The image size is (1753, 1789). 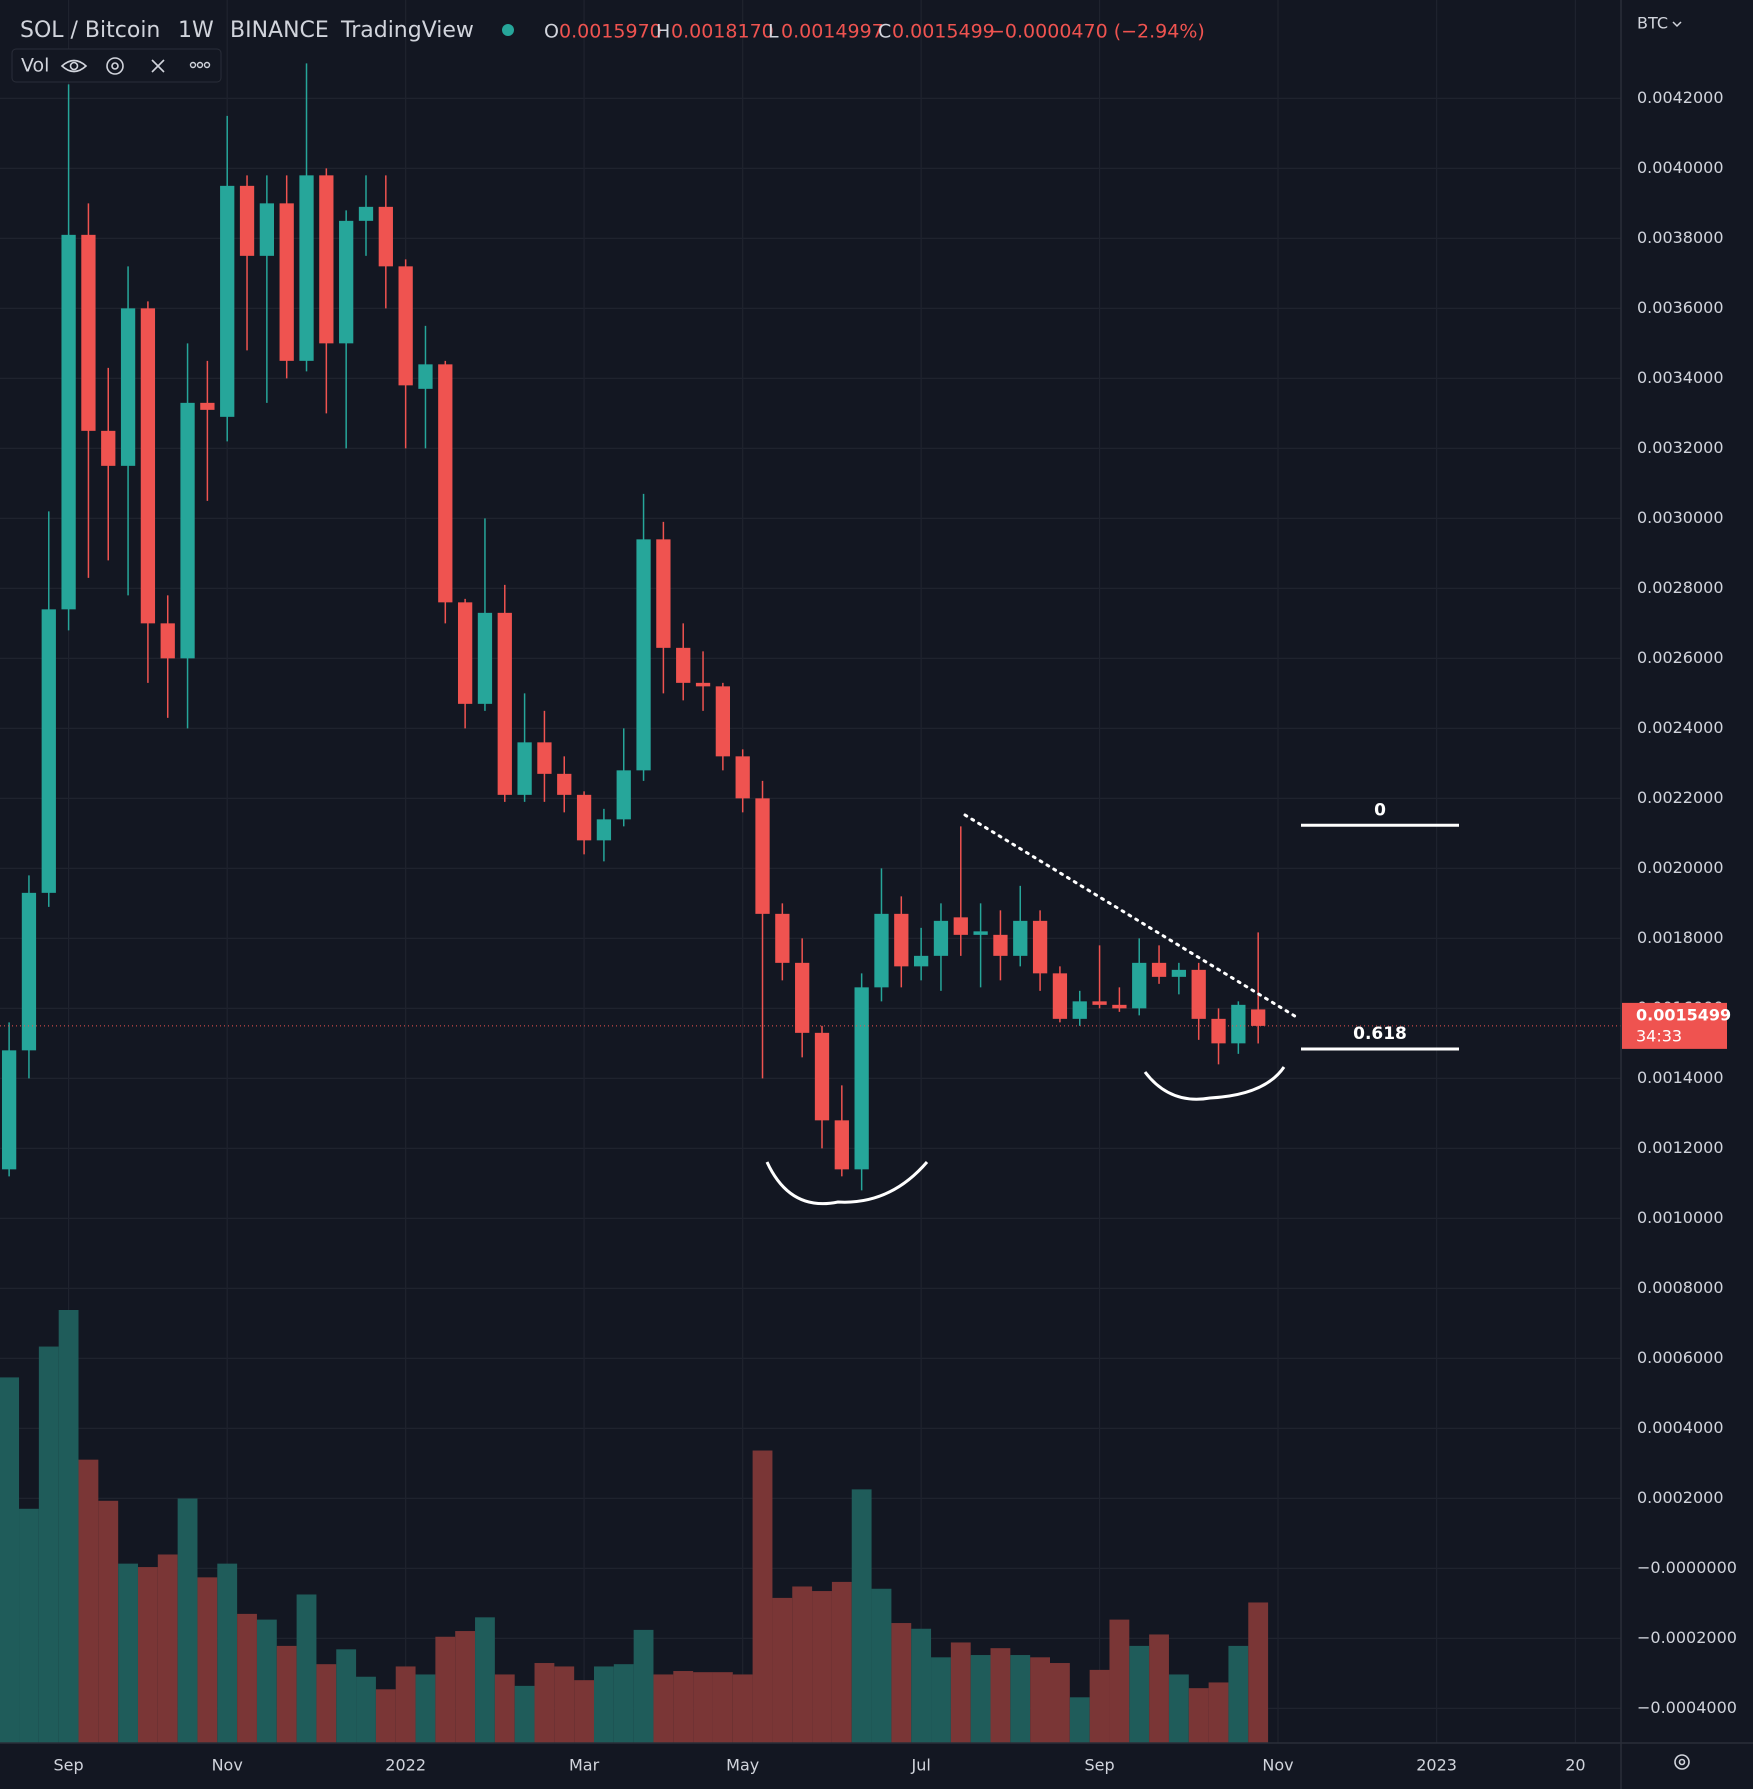 What do you see at coordinates (1680, 1497) in the screenshot?
I see `y-tick-label: 0.0002000` at bounding box center [1680, 1497].